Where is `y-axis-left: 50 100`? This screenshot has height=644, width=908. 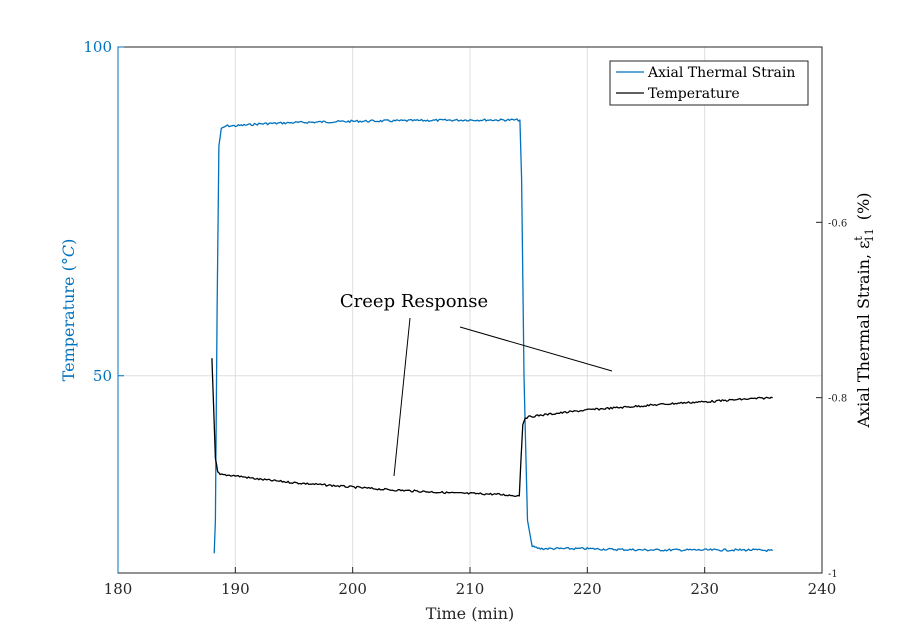 y-axis-left: 50 100 is located at coordinates (103, 305).